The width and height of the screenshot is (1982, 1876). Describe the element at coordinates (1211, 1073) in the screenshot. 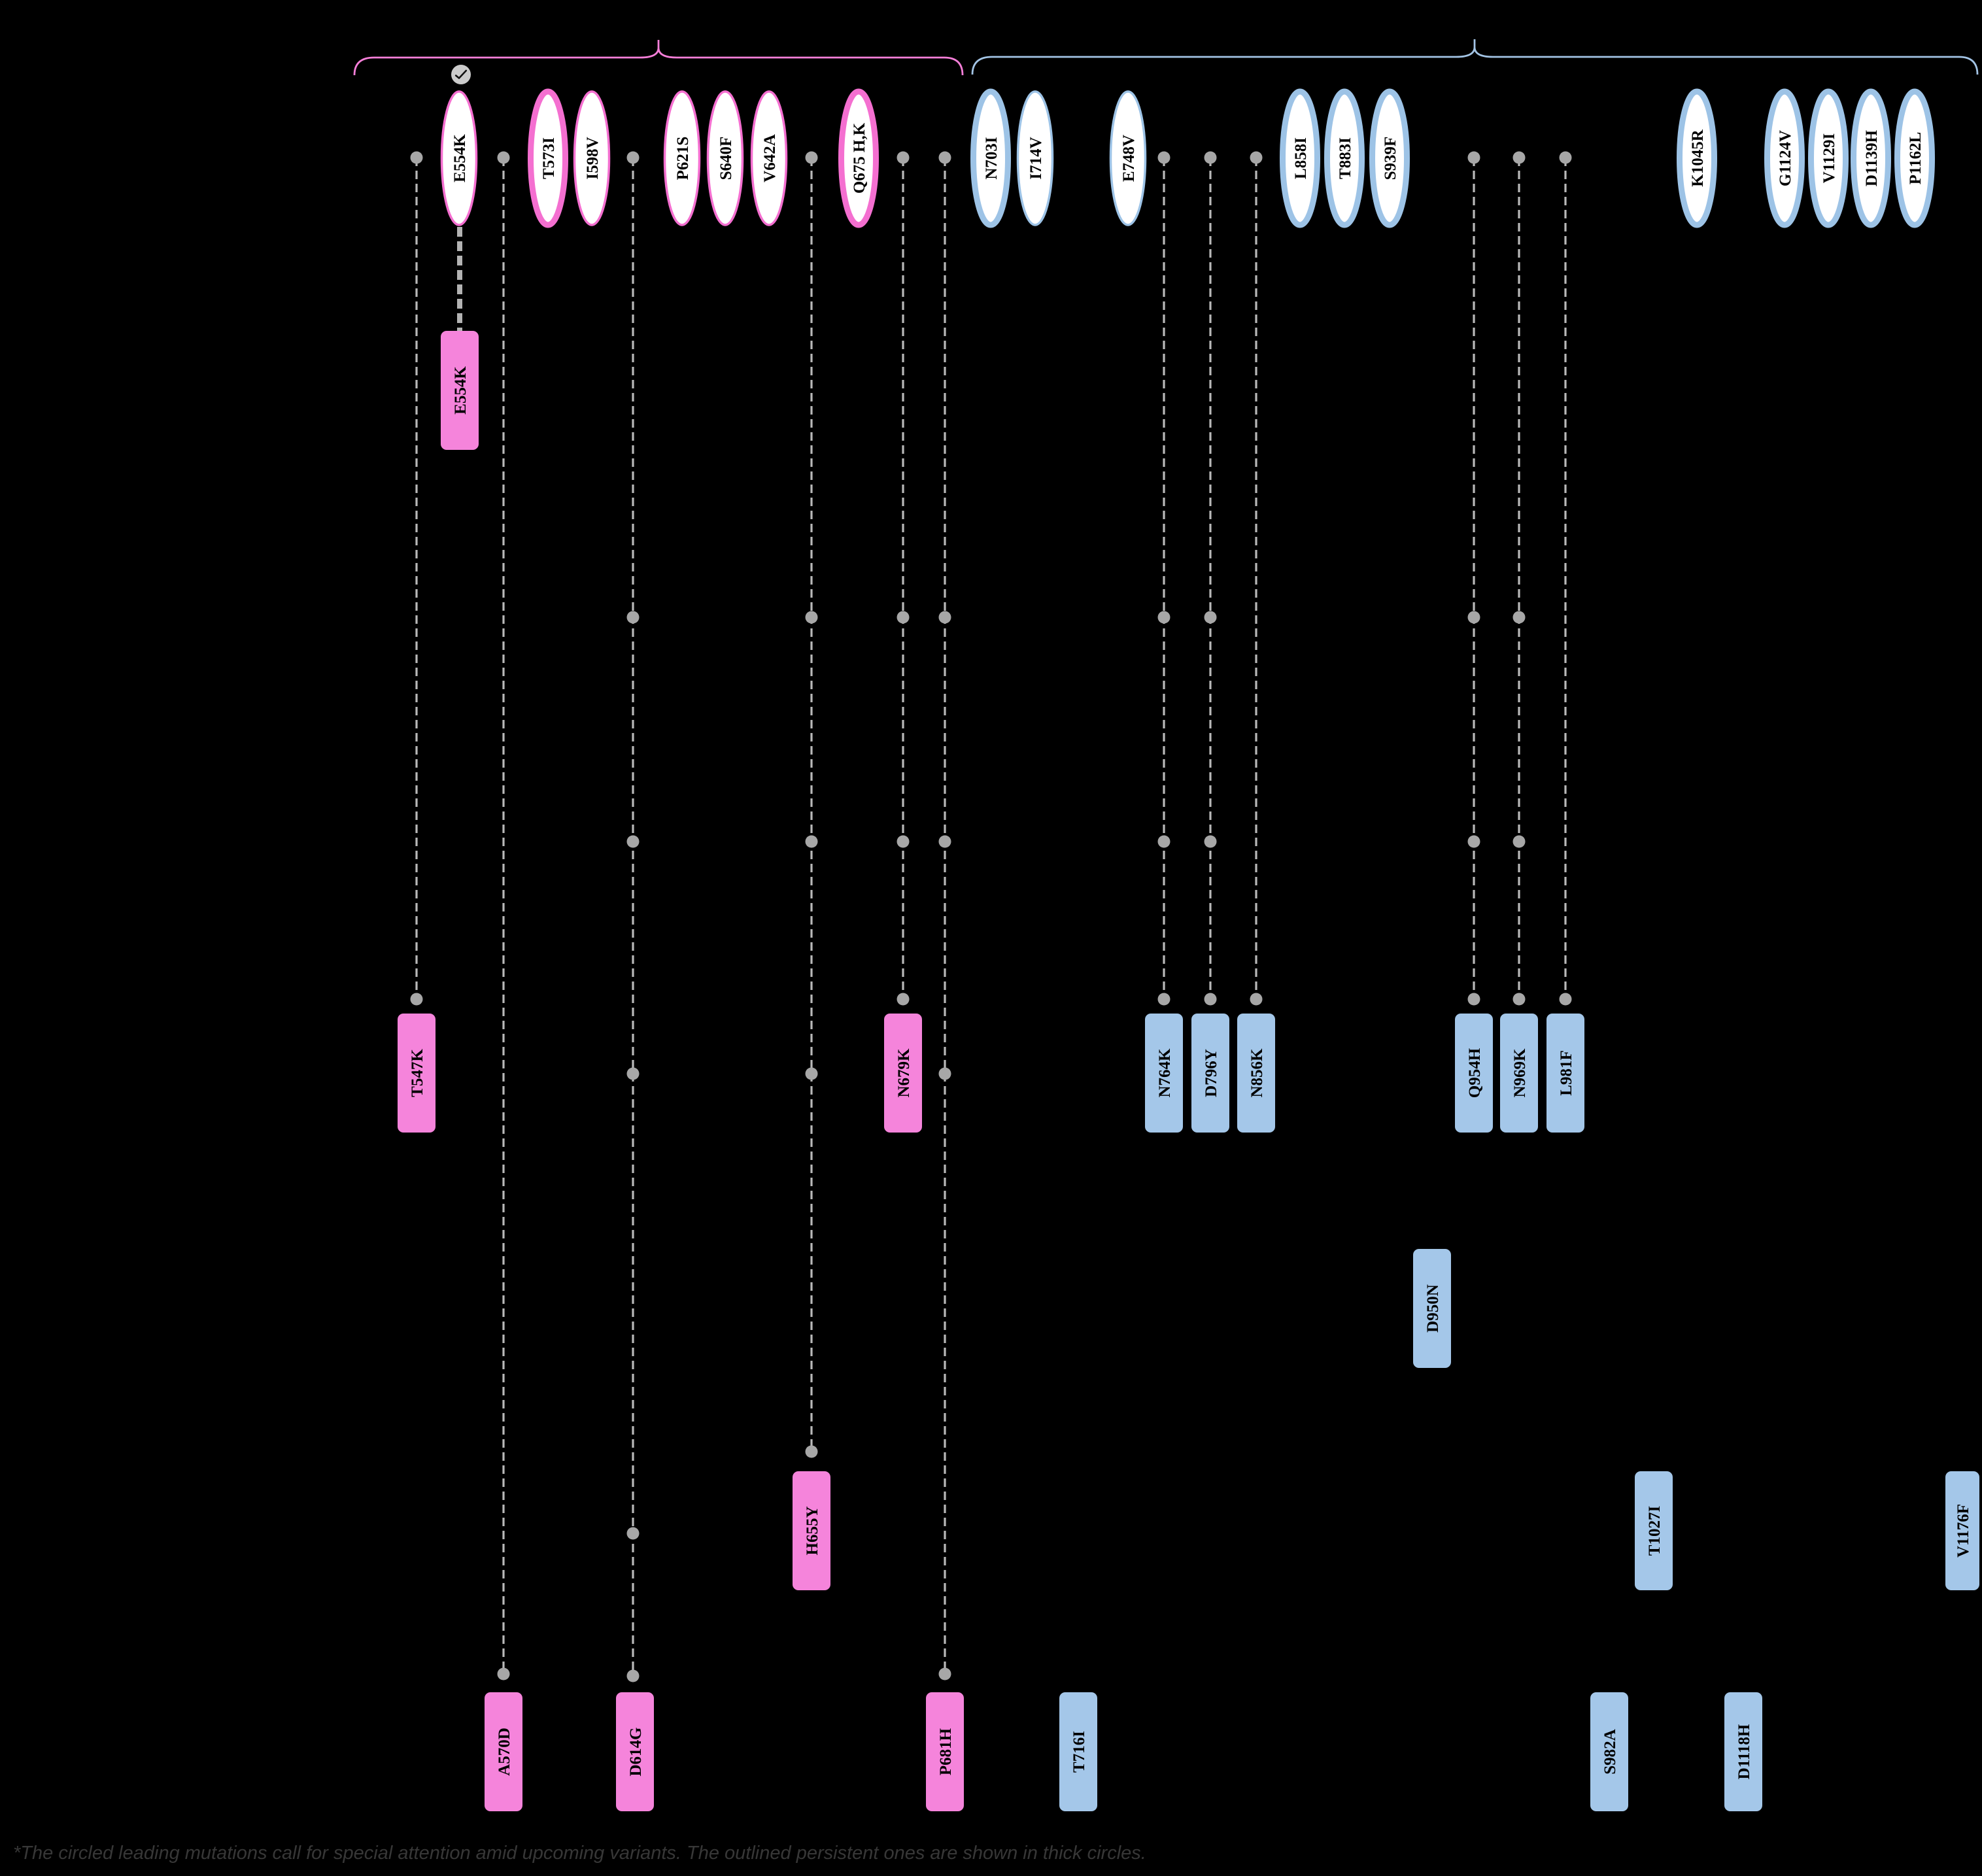

I see `svg-text: D796Y` at that location.